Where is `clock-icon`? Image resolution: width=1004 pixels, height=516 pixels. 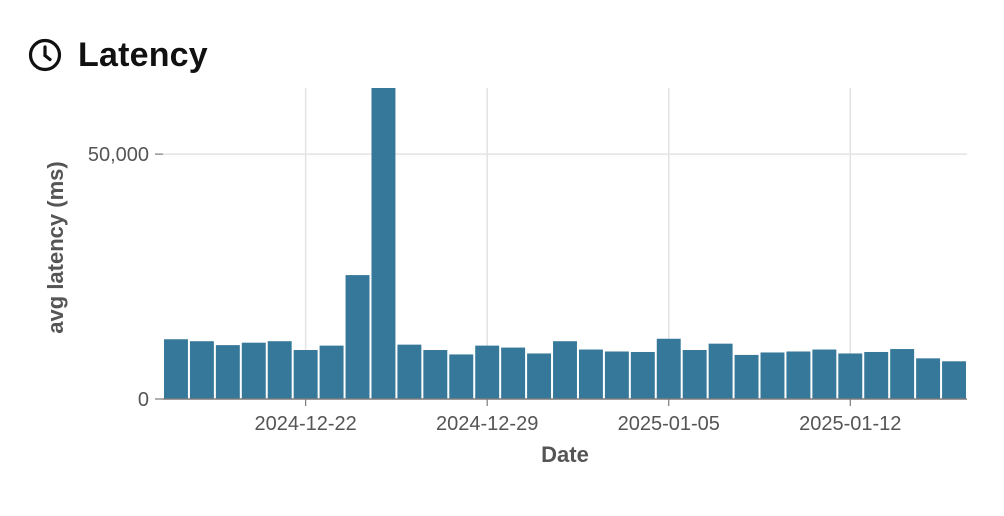 clock-icon is located at coordinates (45, 55).